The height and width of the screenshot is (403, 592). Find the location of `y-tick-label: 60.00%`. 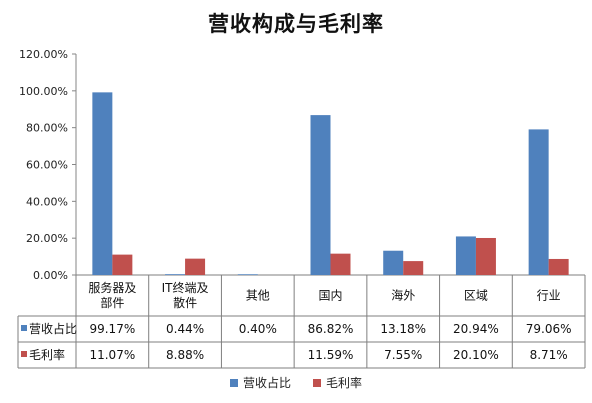

y-tick-label: 60.00% is located at coordinates (47, 165).